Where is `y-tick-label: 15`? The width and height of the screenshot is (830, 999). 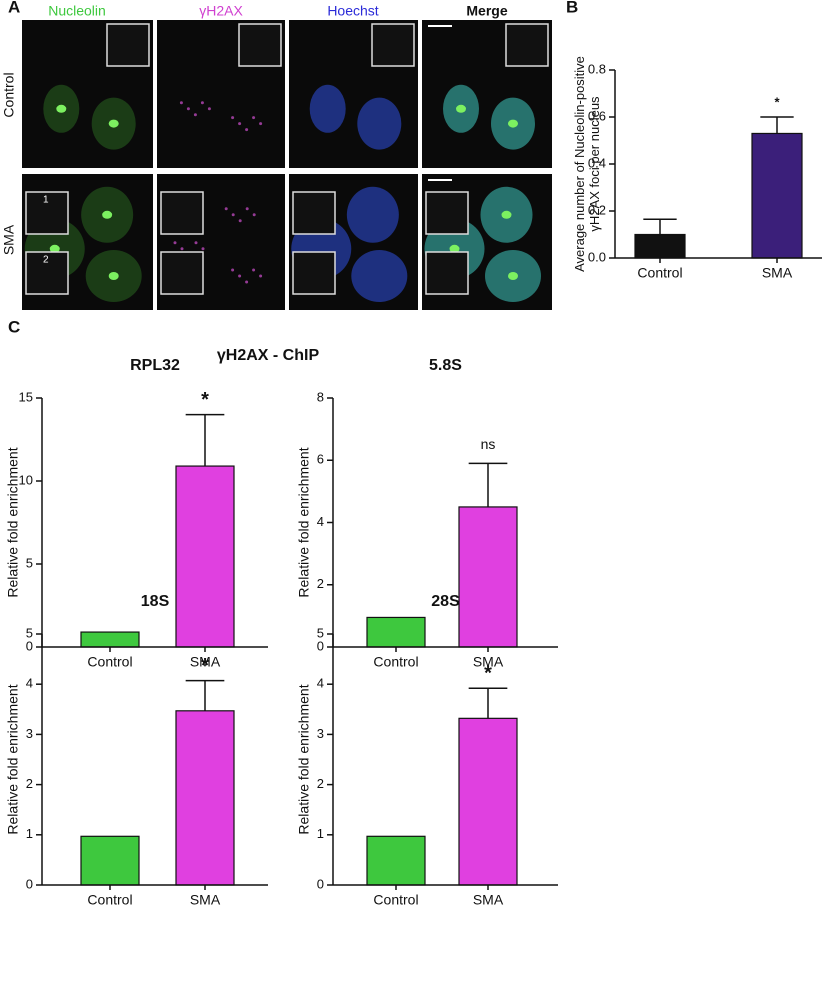 y-tick-label: 15 is located at coordinates (26, 396).